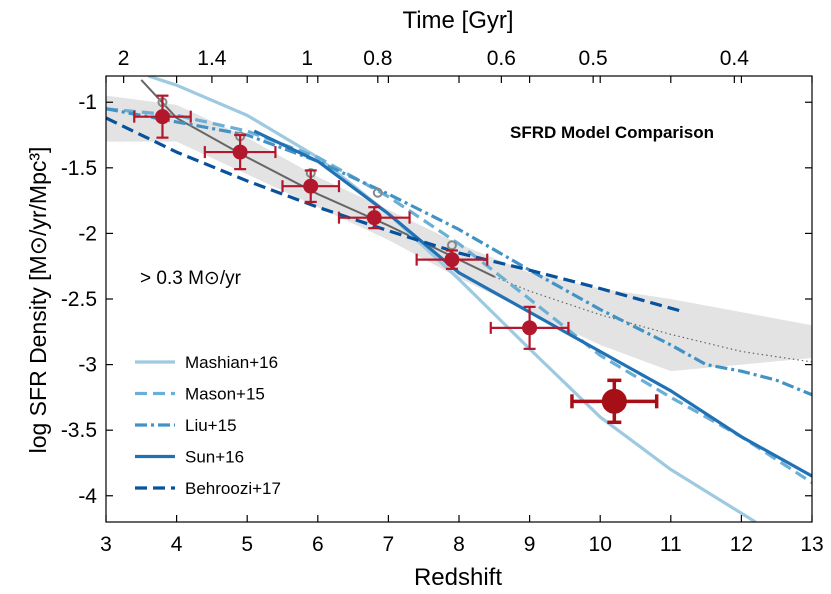 Image resolution: width=831 pixels, height=594 pixels. Describe the element at coordinates (38, 300) in the screenshot. I see `y-axis-label: log SFR Density [M⊙/yr/Mpc³]` at that location.